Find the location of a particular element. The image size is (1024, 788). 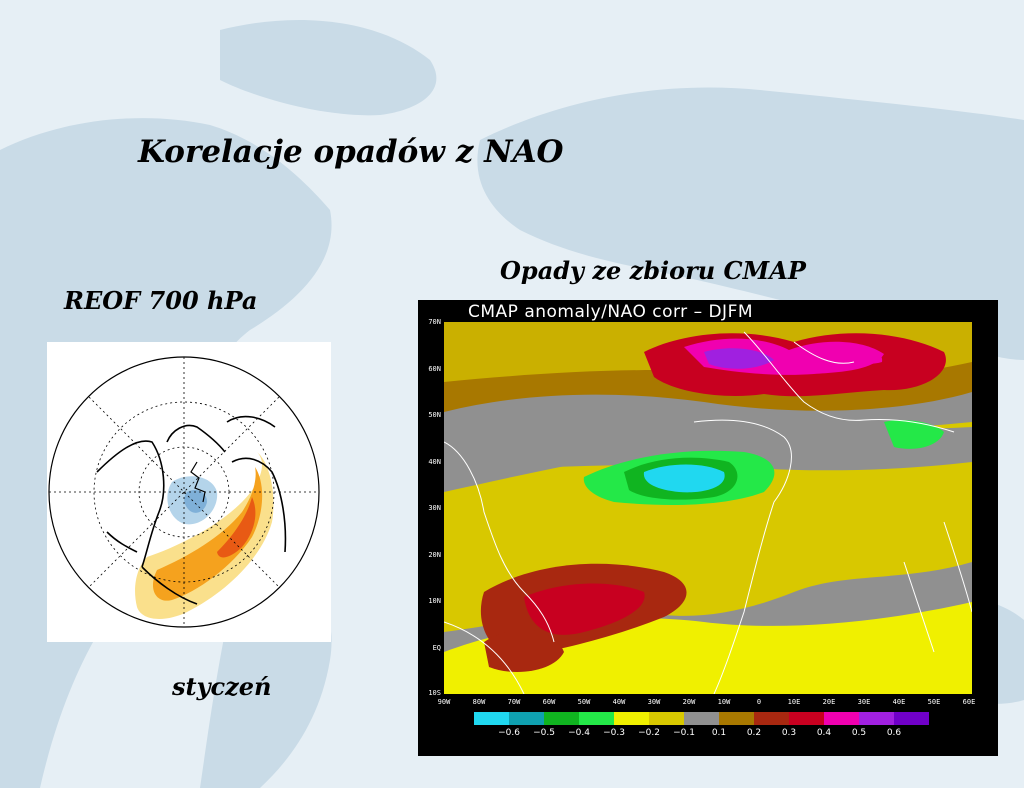

lon-label: 30E is located at coordinates (864, 702).